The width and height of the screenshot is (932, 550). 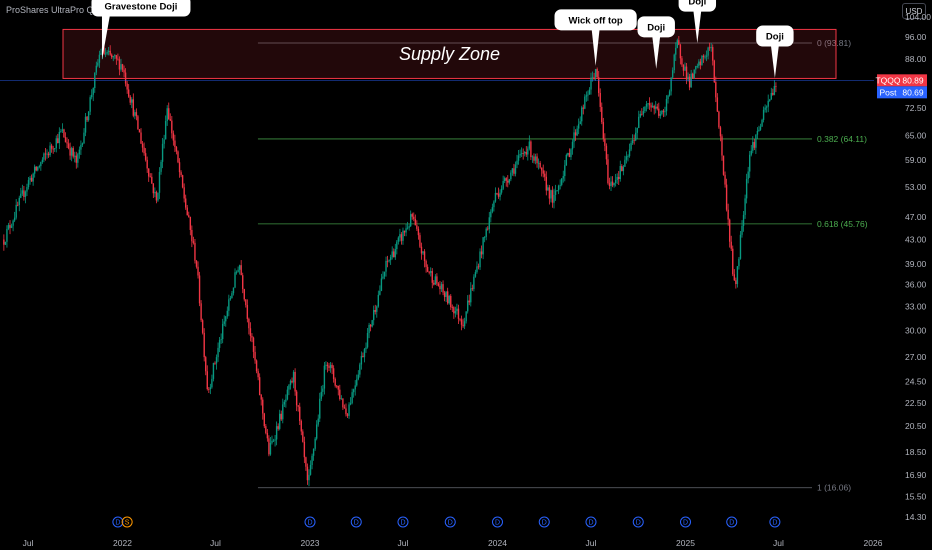 What do you see at coordinates (595, 37) in the screenshot?
I see `annotation-callout: Wick off top` at bounding box center [595, 37].